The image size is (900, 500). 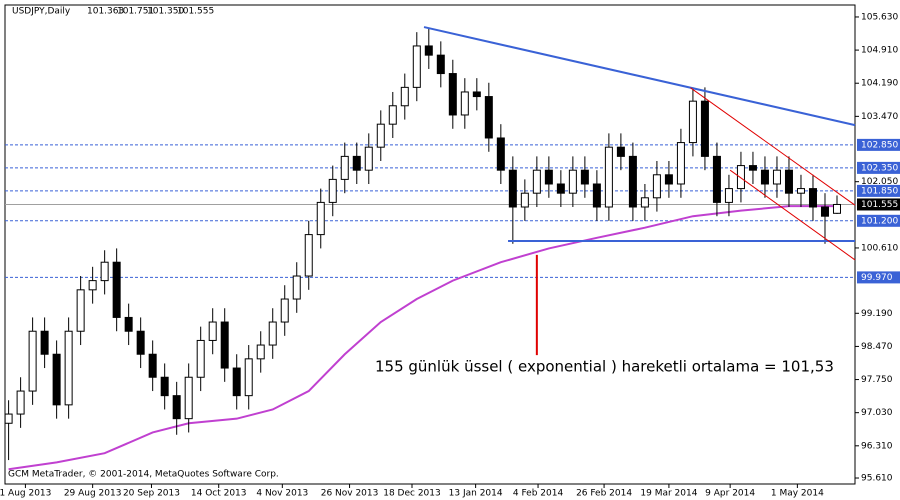 What do you see at coordinates (877, 380) in the screenshot?
I see `y-tick-label: 97.750` at bounding box center [877, 380].